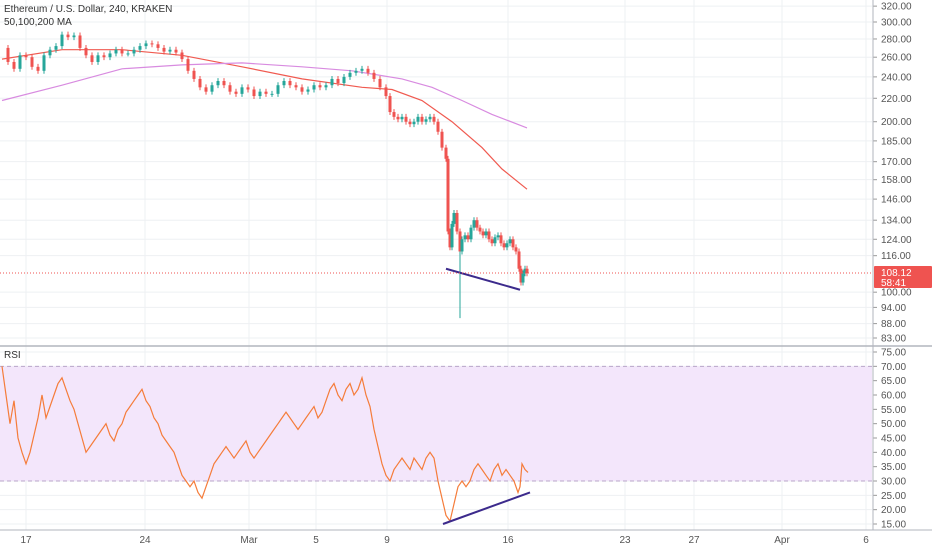  I want to click on rsi-tick-label: 70.00, so click(893, 367).